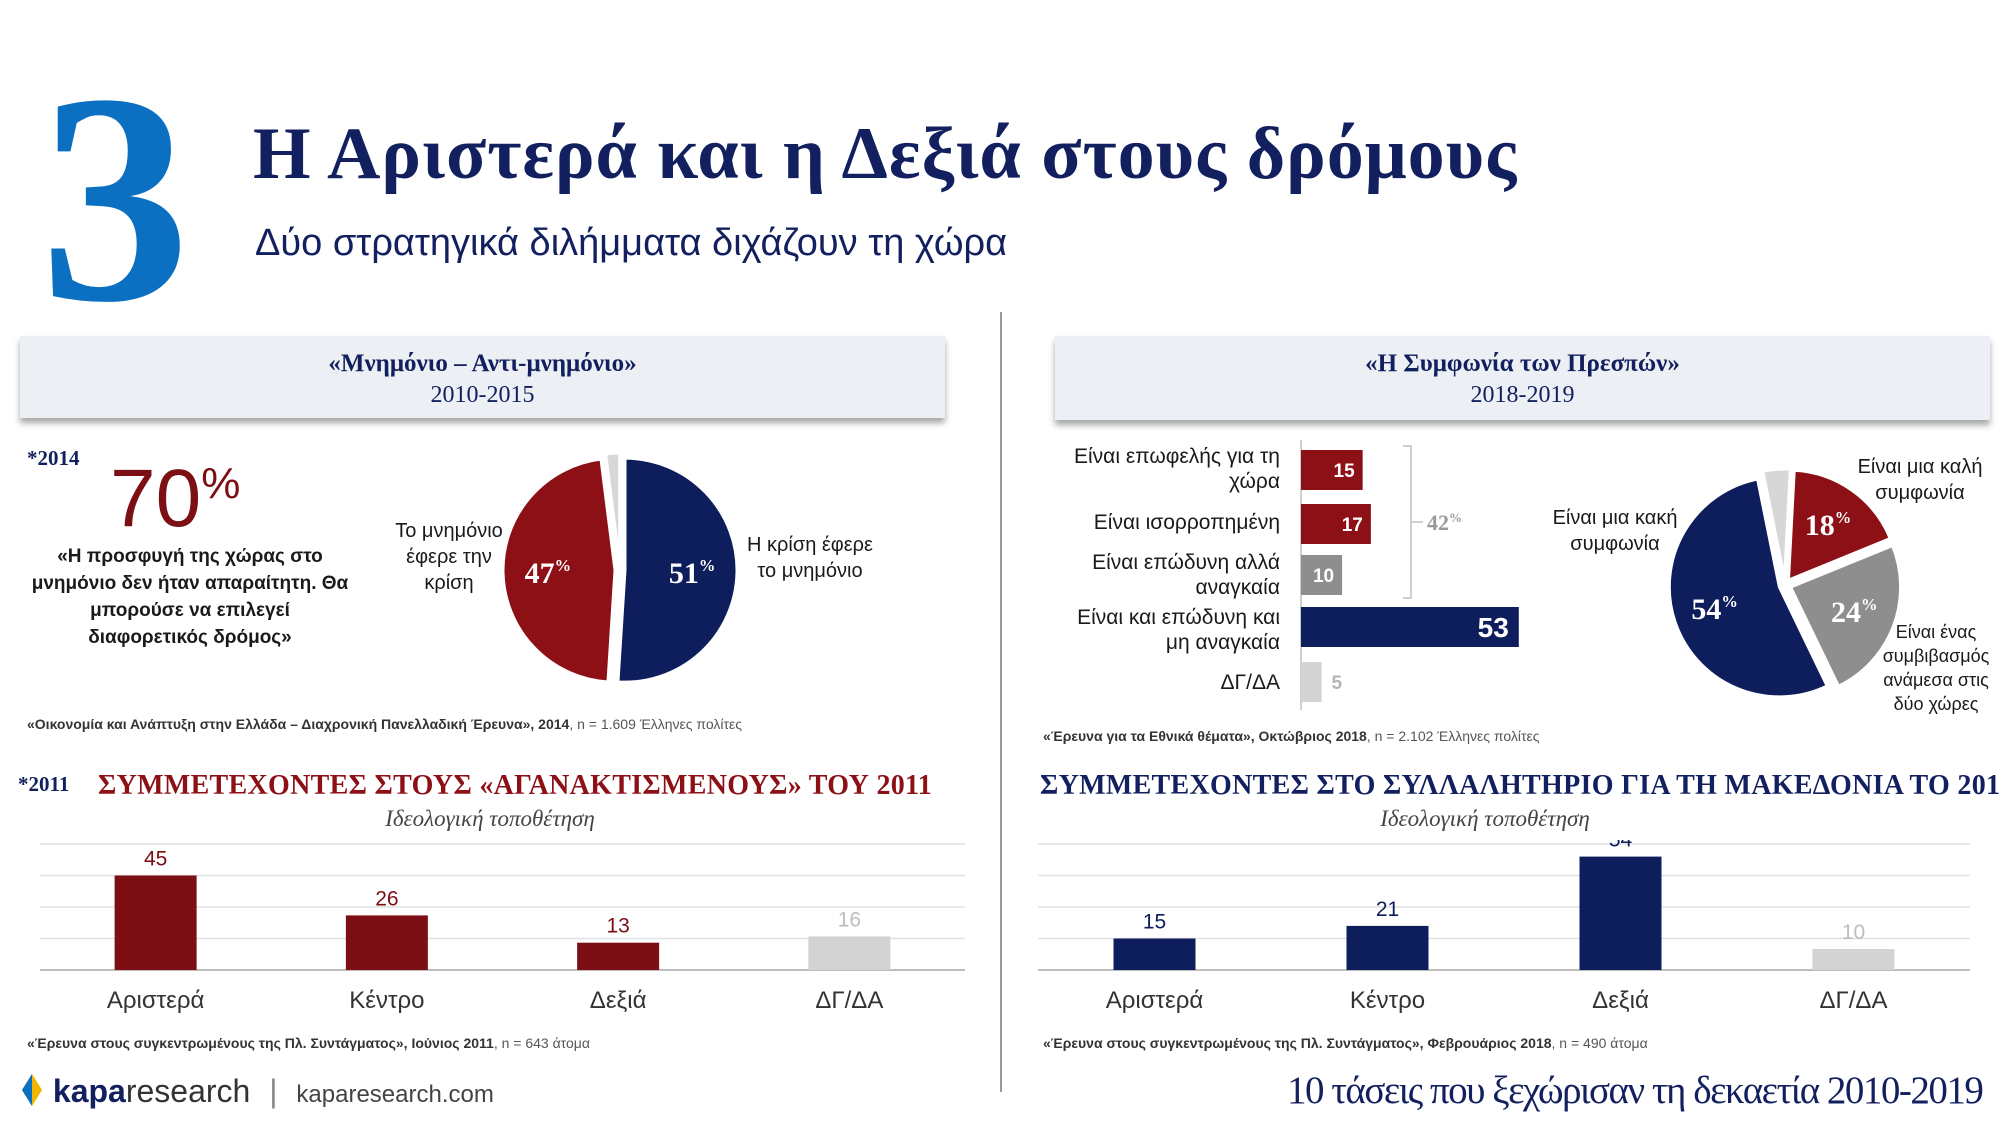 The width and height of the screenshot is (2000, 1125). What do you see at coordinates (156, 1000) in the screenshot?
I see `indignados-bar-category-0: Αριστερά` at bounding box center [156, 1000].